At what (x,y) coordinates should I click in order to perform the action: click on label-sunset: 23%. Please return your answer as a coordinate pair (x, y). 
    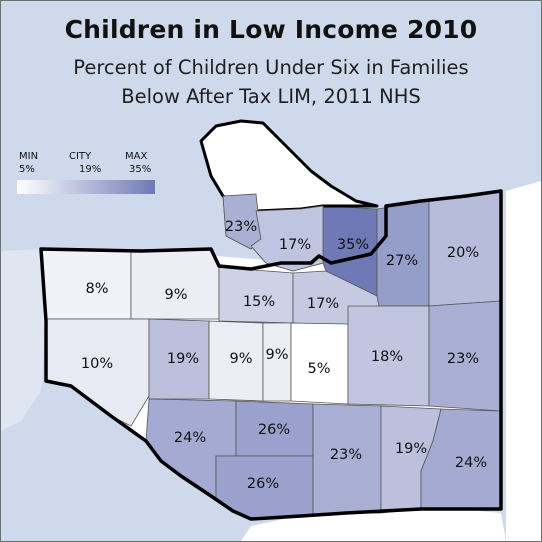
    Looking at the image, I should click on (346, 455).